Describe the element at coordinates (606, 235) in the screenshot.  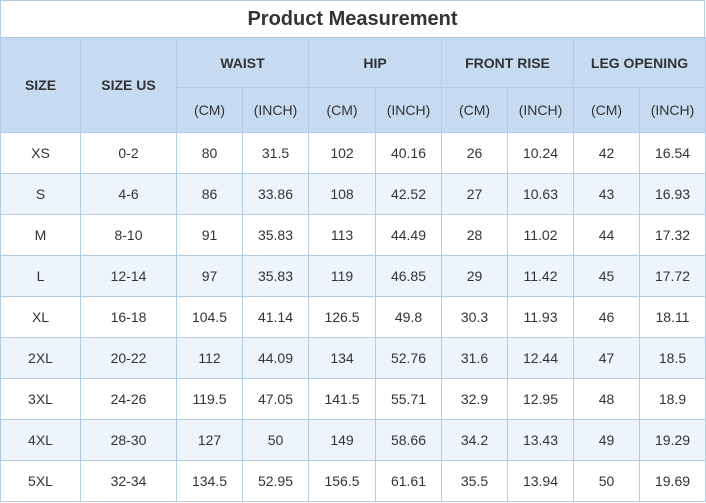
I see `cell: 44` at that location.